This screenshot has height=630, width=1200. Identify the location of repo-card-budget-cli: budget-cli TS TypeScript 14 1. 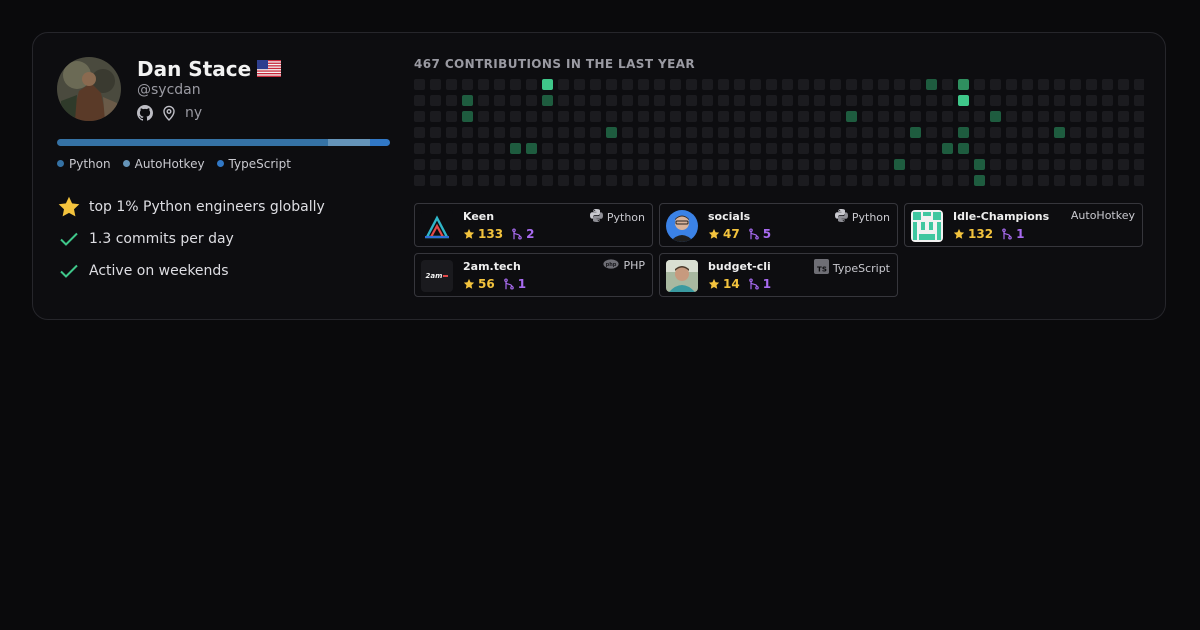
(778, 275).